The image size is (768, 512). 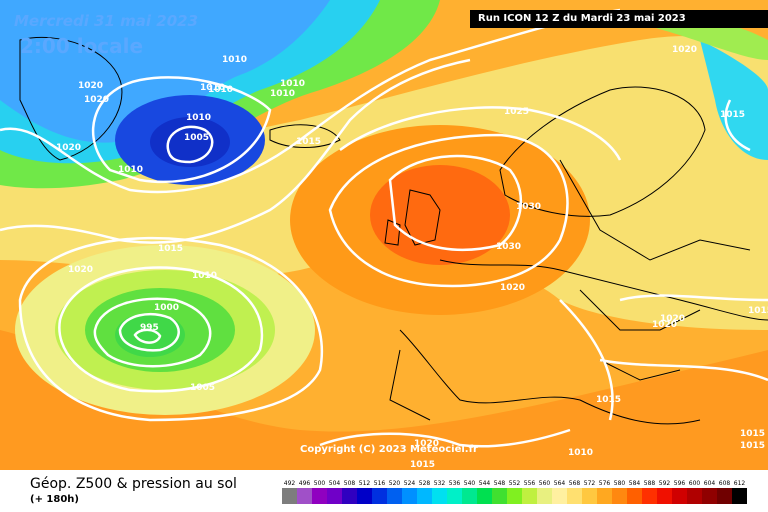 What do you see at coordinates (440, 483) in the screenshot?
I see `colorbar-tick-label: 532` at bounding box center [440, 483].